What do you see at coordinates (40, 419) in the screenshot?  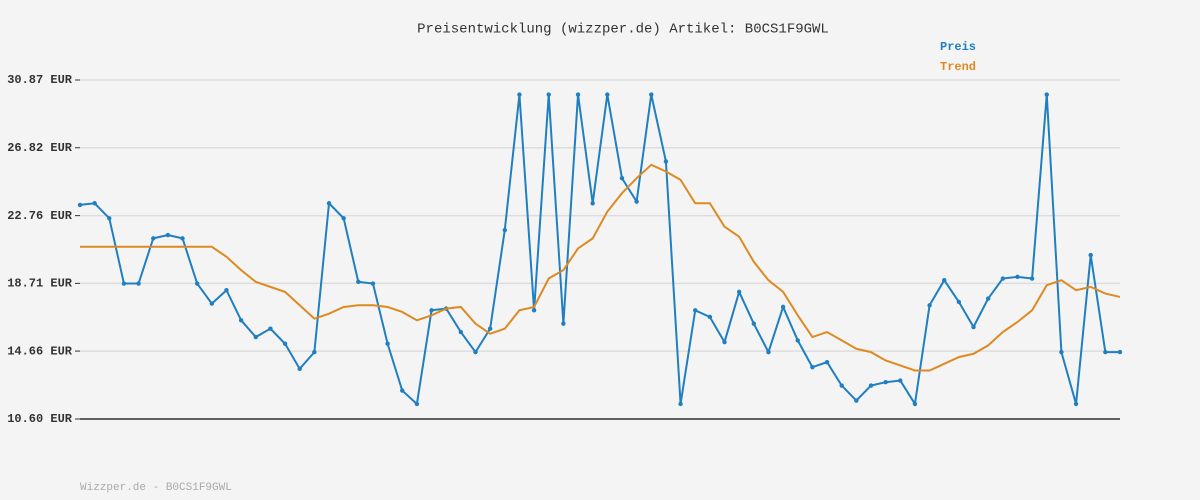 I see `y-tick-label: 10.60 EUR` at bounding box center [40, 419].